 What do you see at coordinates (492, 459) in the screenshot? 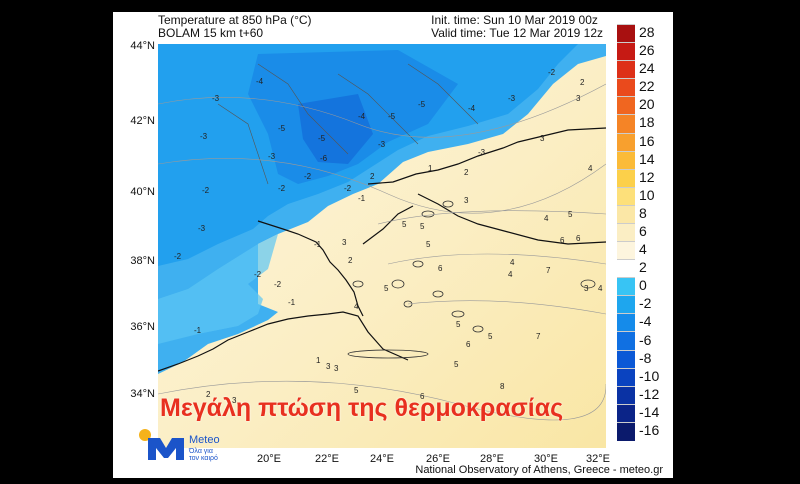
I see `lon-label-28: 28°E` at bounding box center [492, 459].